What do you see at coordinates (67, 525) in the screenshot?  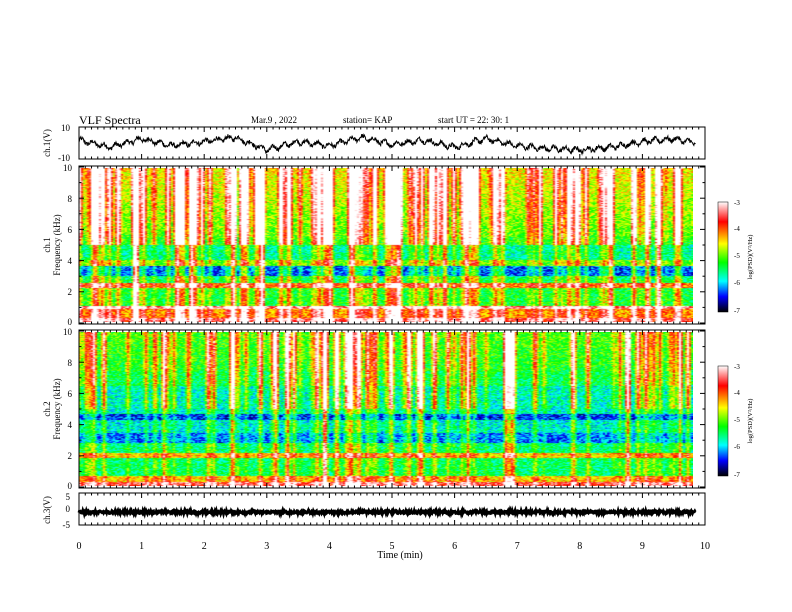 I see `ch3-ytick: -5` at bounding box center [67, 525].